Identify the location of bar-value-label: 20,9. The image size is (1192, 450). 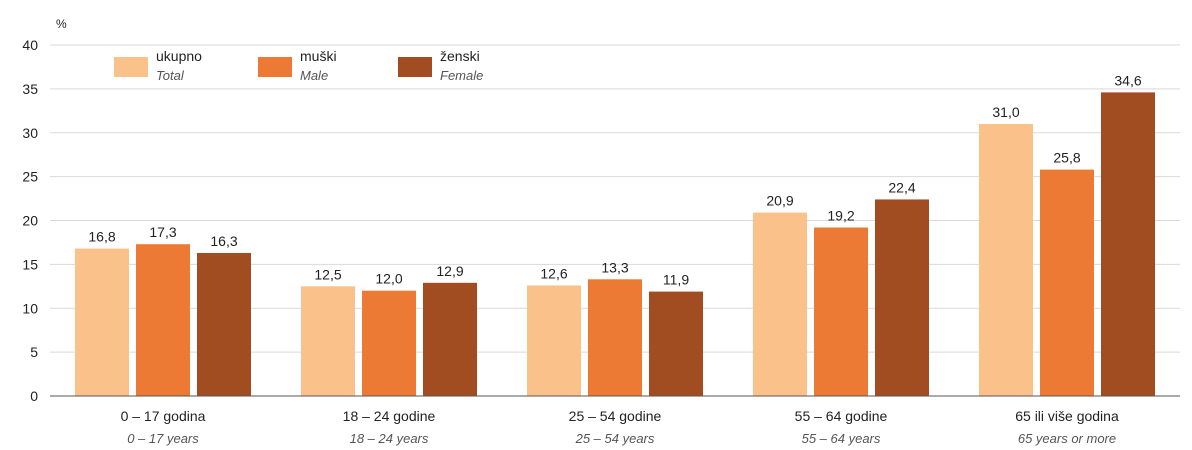
(779, 201).